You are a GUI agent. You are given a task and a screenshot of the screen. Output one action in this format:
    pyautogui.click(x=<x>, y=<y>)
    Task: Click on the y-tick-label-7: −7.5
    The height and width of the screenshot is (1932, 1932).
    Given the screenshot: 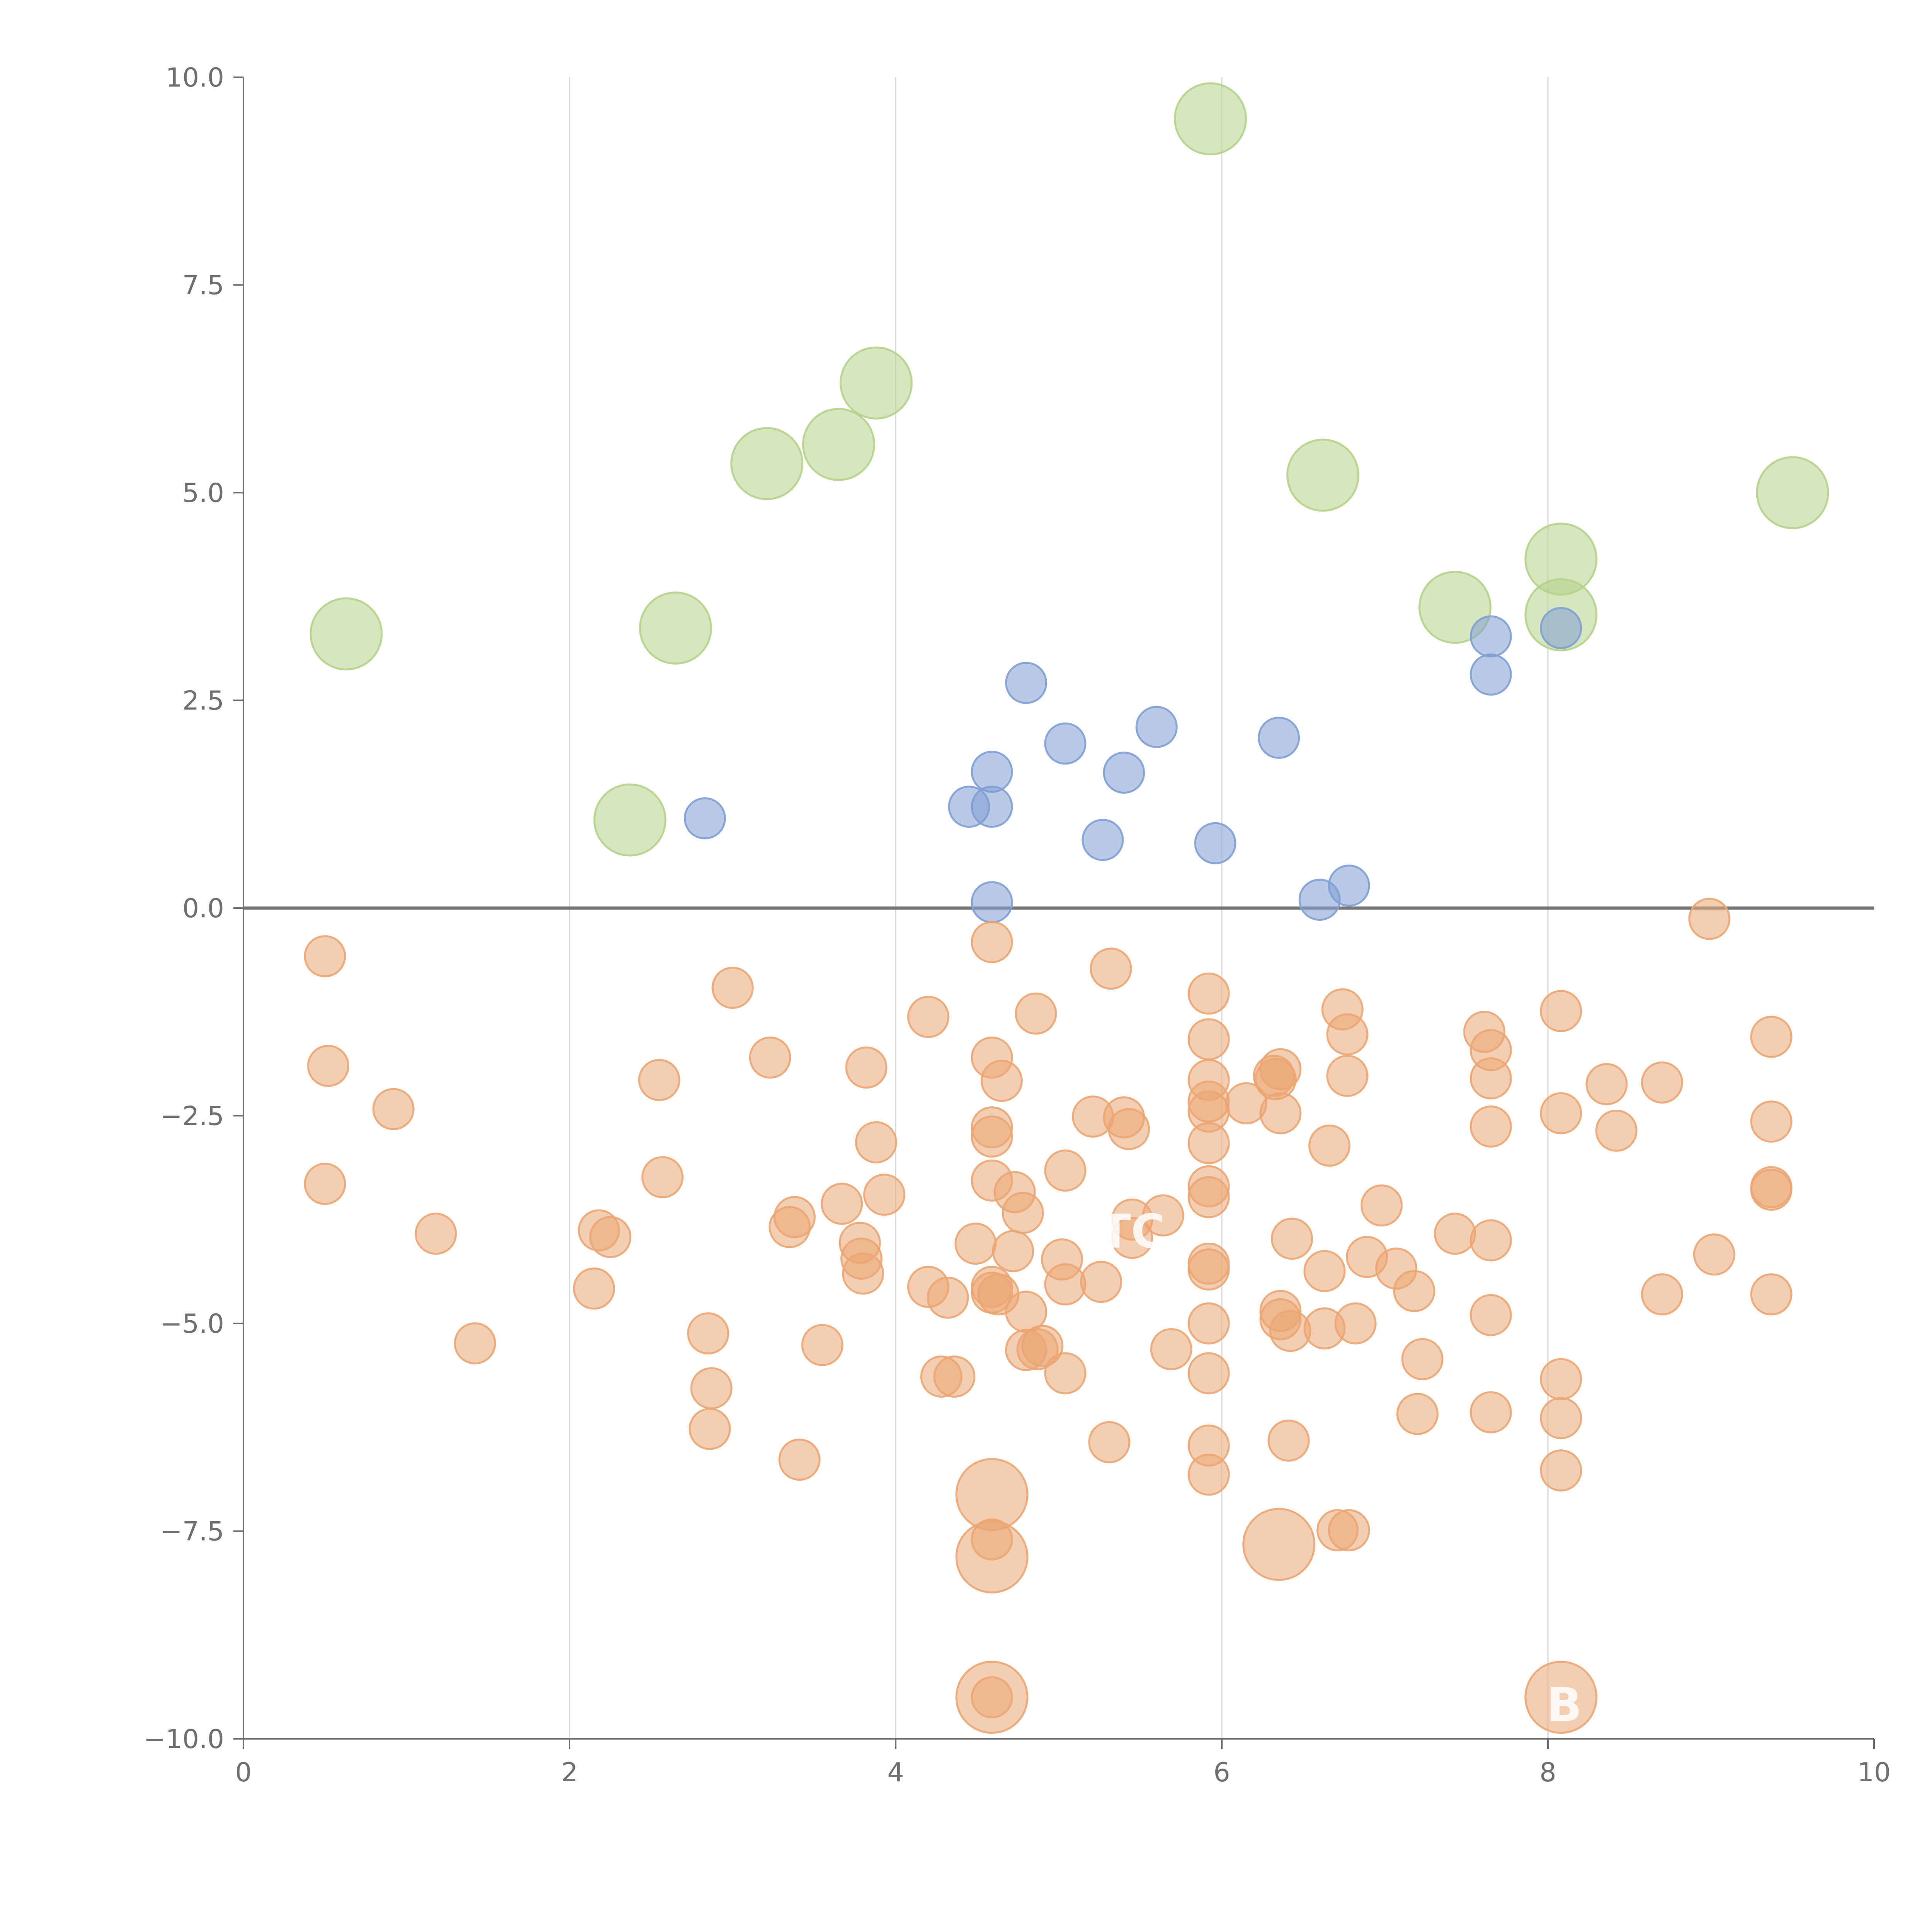 What is the action you would take?
    pyautogui.click(x=192, y=1532)
    